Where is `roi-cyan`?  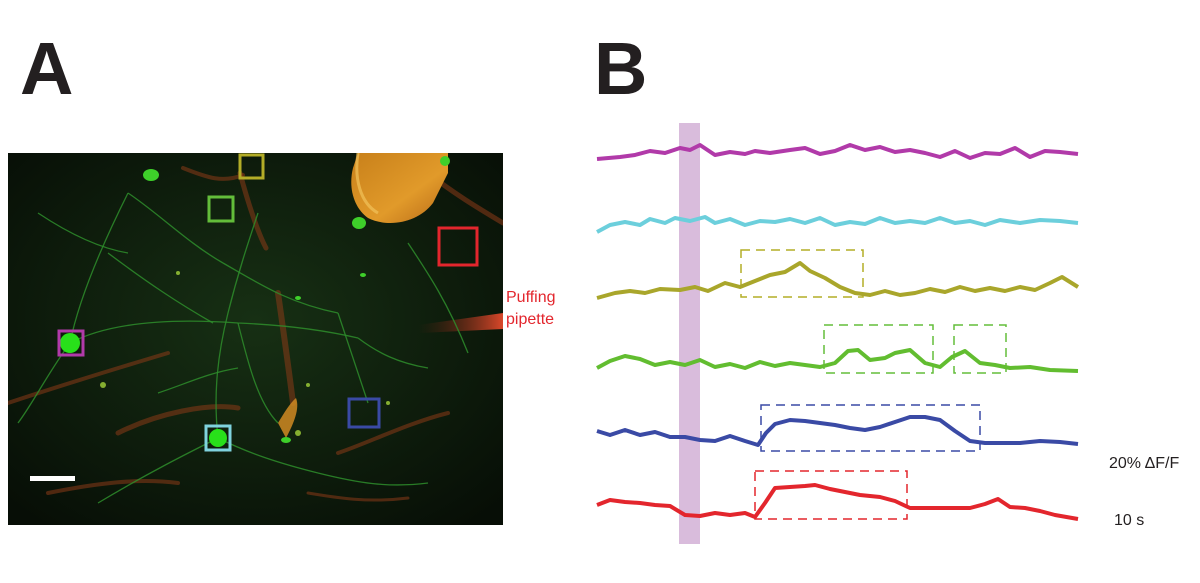 roi-cyan is located at coordinates (218, 438).